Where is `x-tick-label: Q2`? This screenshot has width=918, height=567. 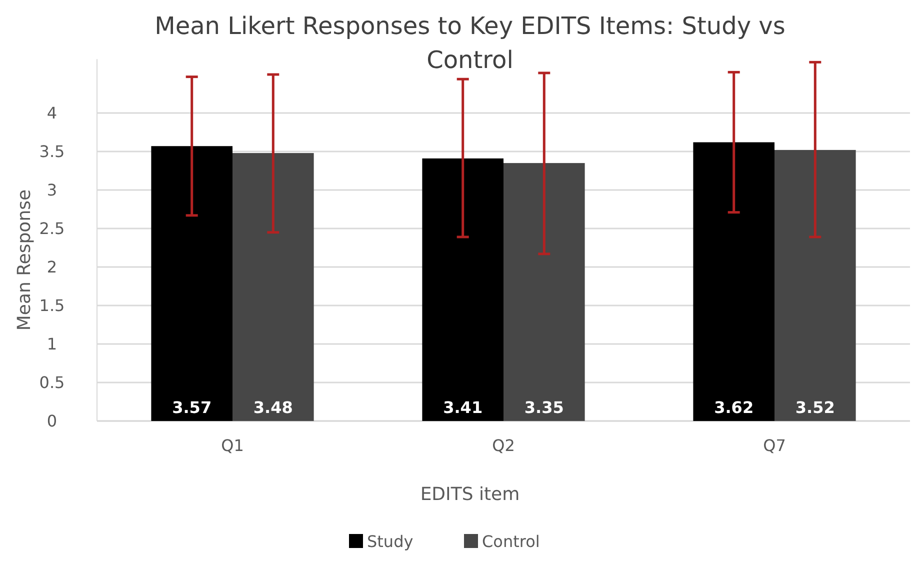
x-tick-label: Q2 is located at coordinates (503, 445).